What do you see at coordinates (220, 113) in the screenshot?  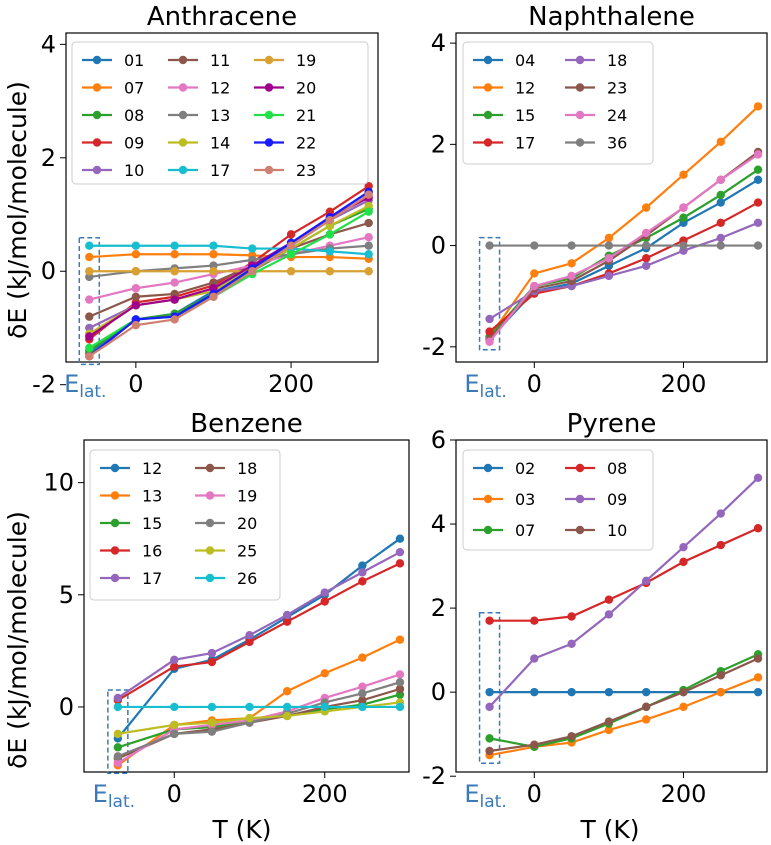 I see `legend: 01 07 08 09 10 11 12 13 14 17 19 20 21 22 23` at bounding box center [220, 113].